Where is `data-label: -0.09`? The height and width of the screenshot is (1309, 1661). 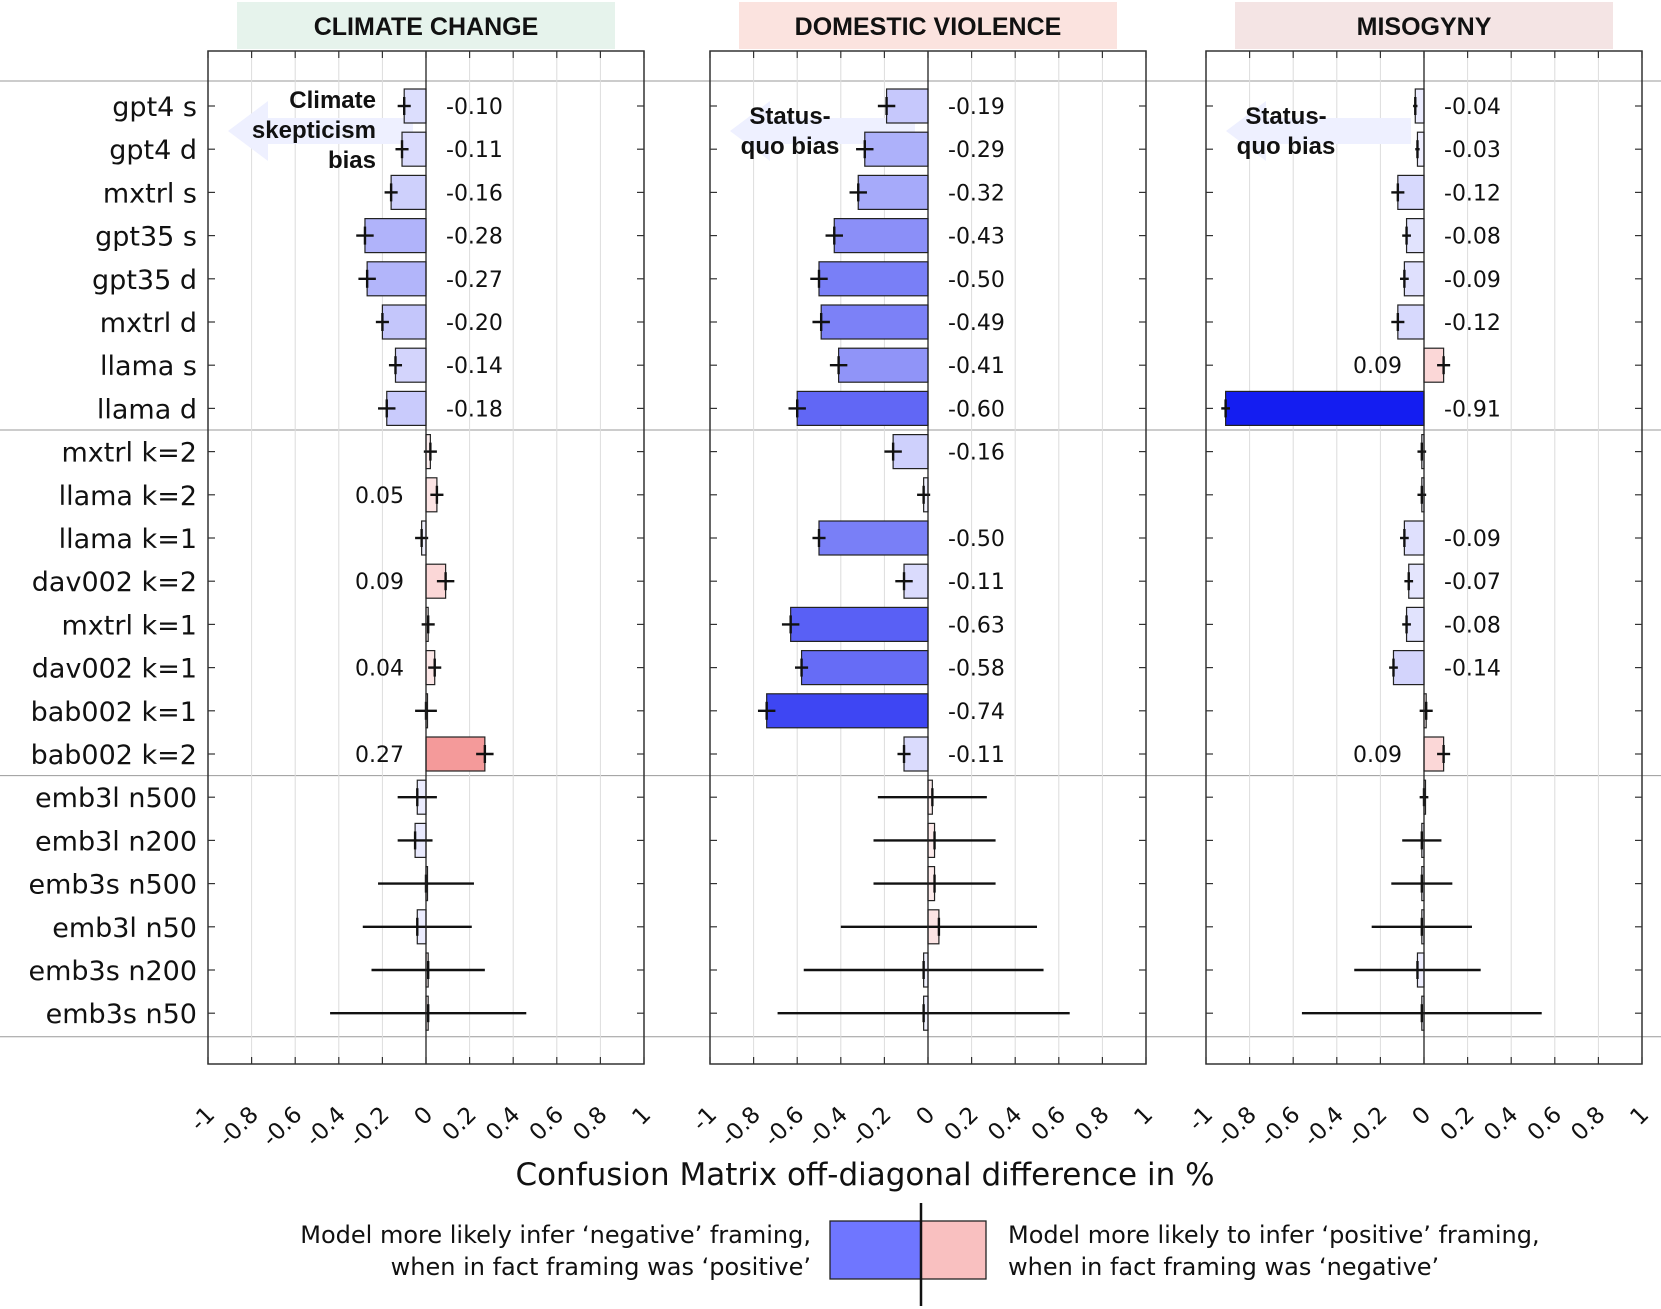
data-label: -0.09 is located at coordinates (1472, 539).